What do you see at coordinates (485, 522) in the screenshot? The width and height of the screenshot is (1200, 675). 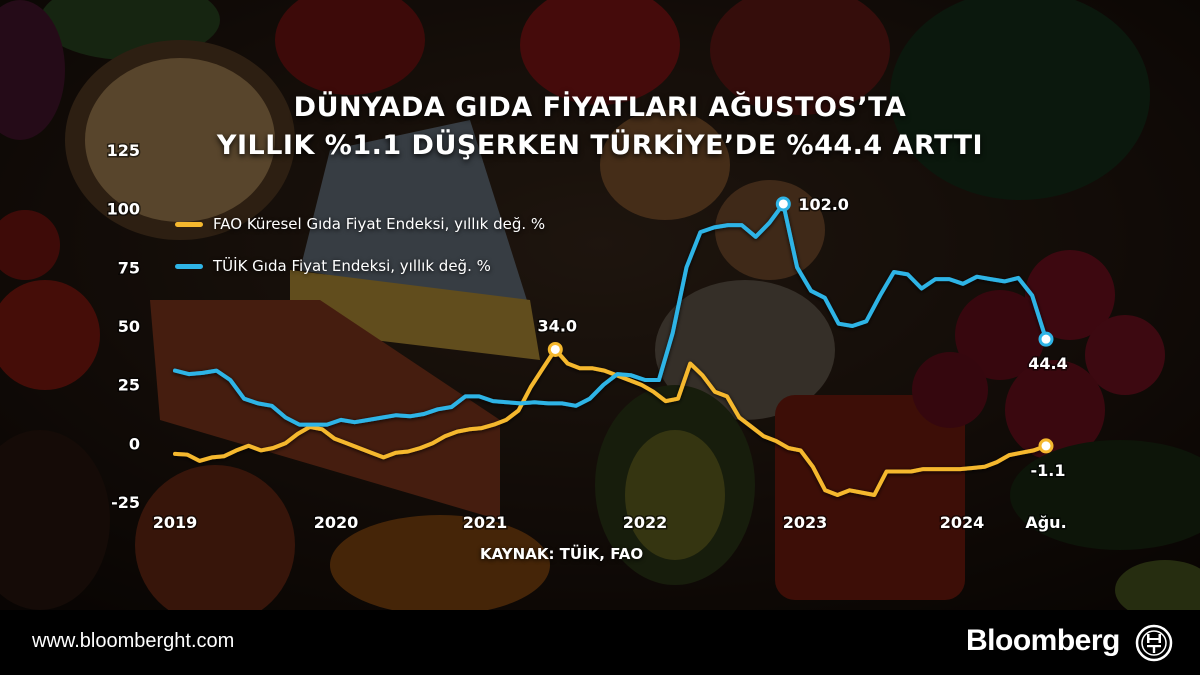 I see `x-tick-label: 2021` at bounding box center [485, 522].